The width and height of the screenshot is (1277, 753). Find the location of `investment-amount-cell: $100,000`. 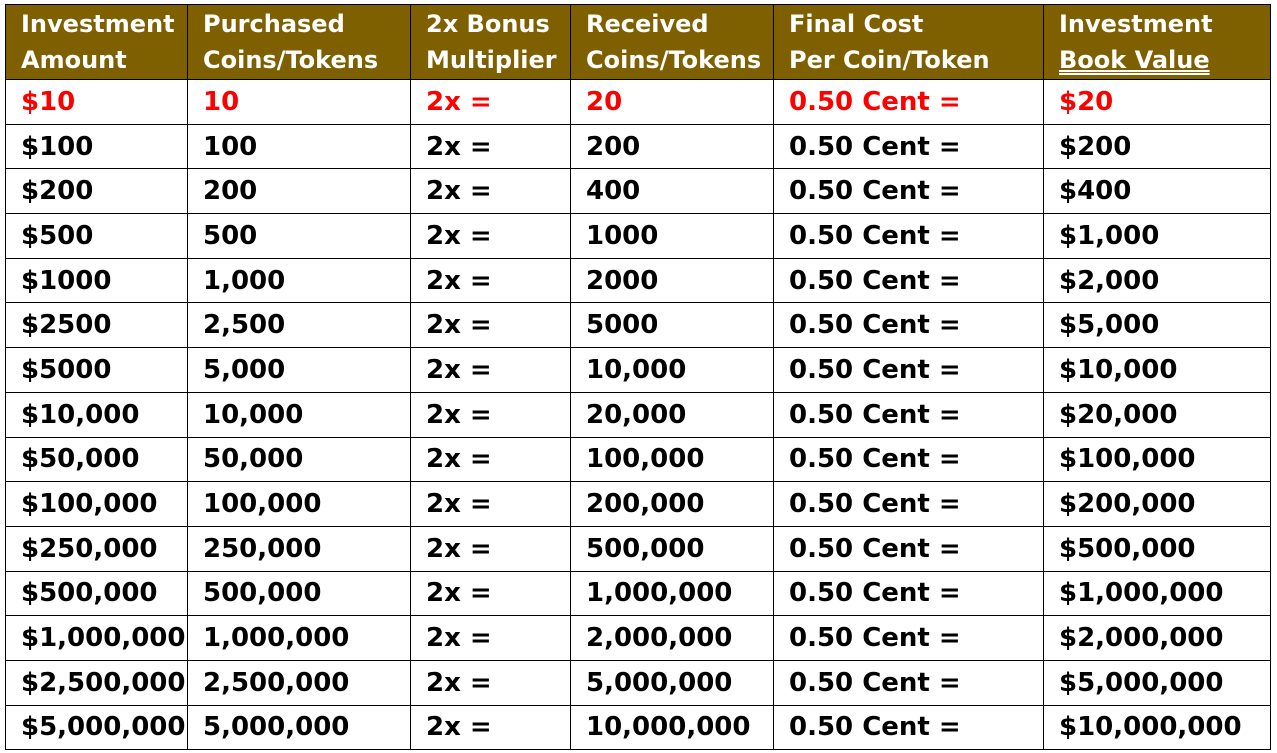

investment-amount-cell: $100,000 is located at coordinates (96, 504).